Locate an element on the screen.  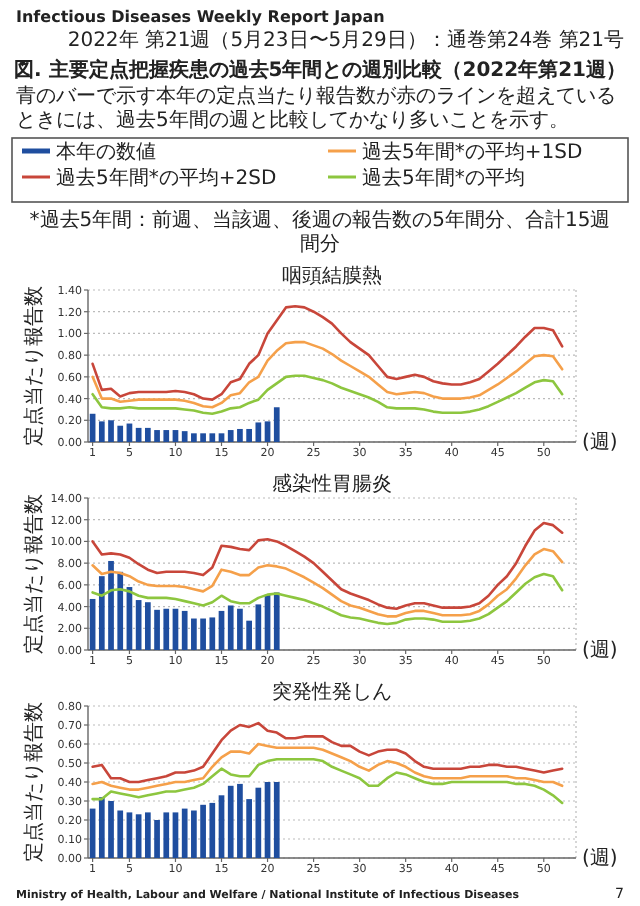
text: Infectious Diseases Weekly Report Japan is located at coordinates (201, 17).